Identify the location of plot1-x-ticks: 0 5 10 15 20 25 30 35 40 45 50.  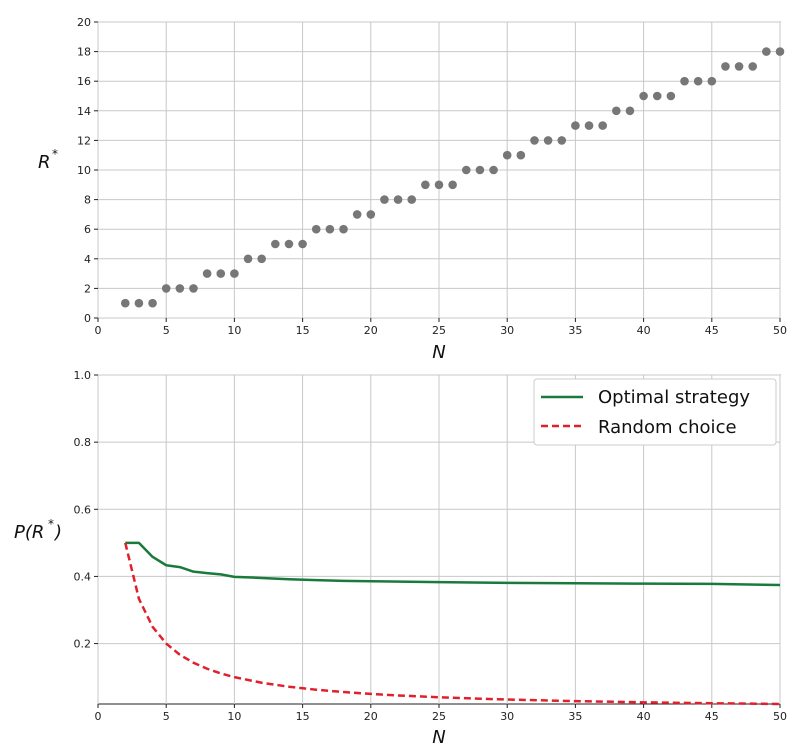
(441, 327).